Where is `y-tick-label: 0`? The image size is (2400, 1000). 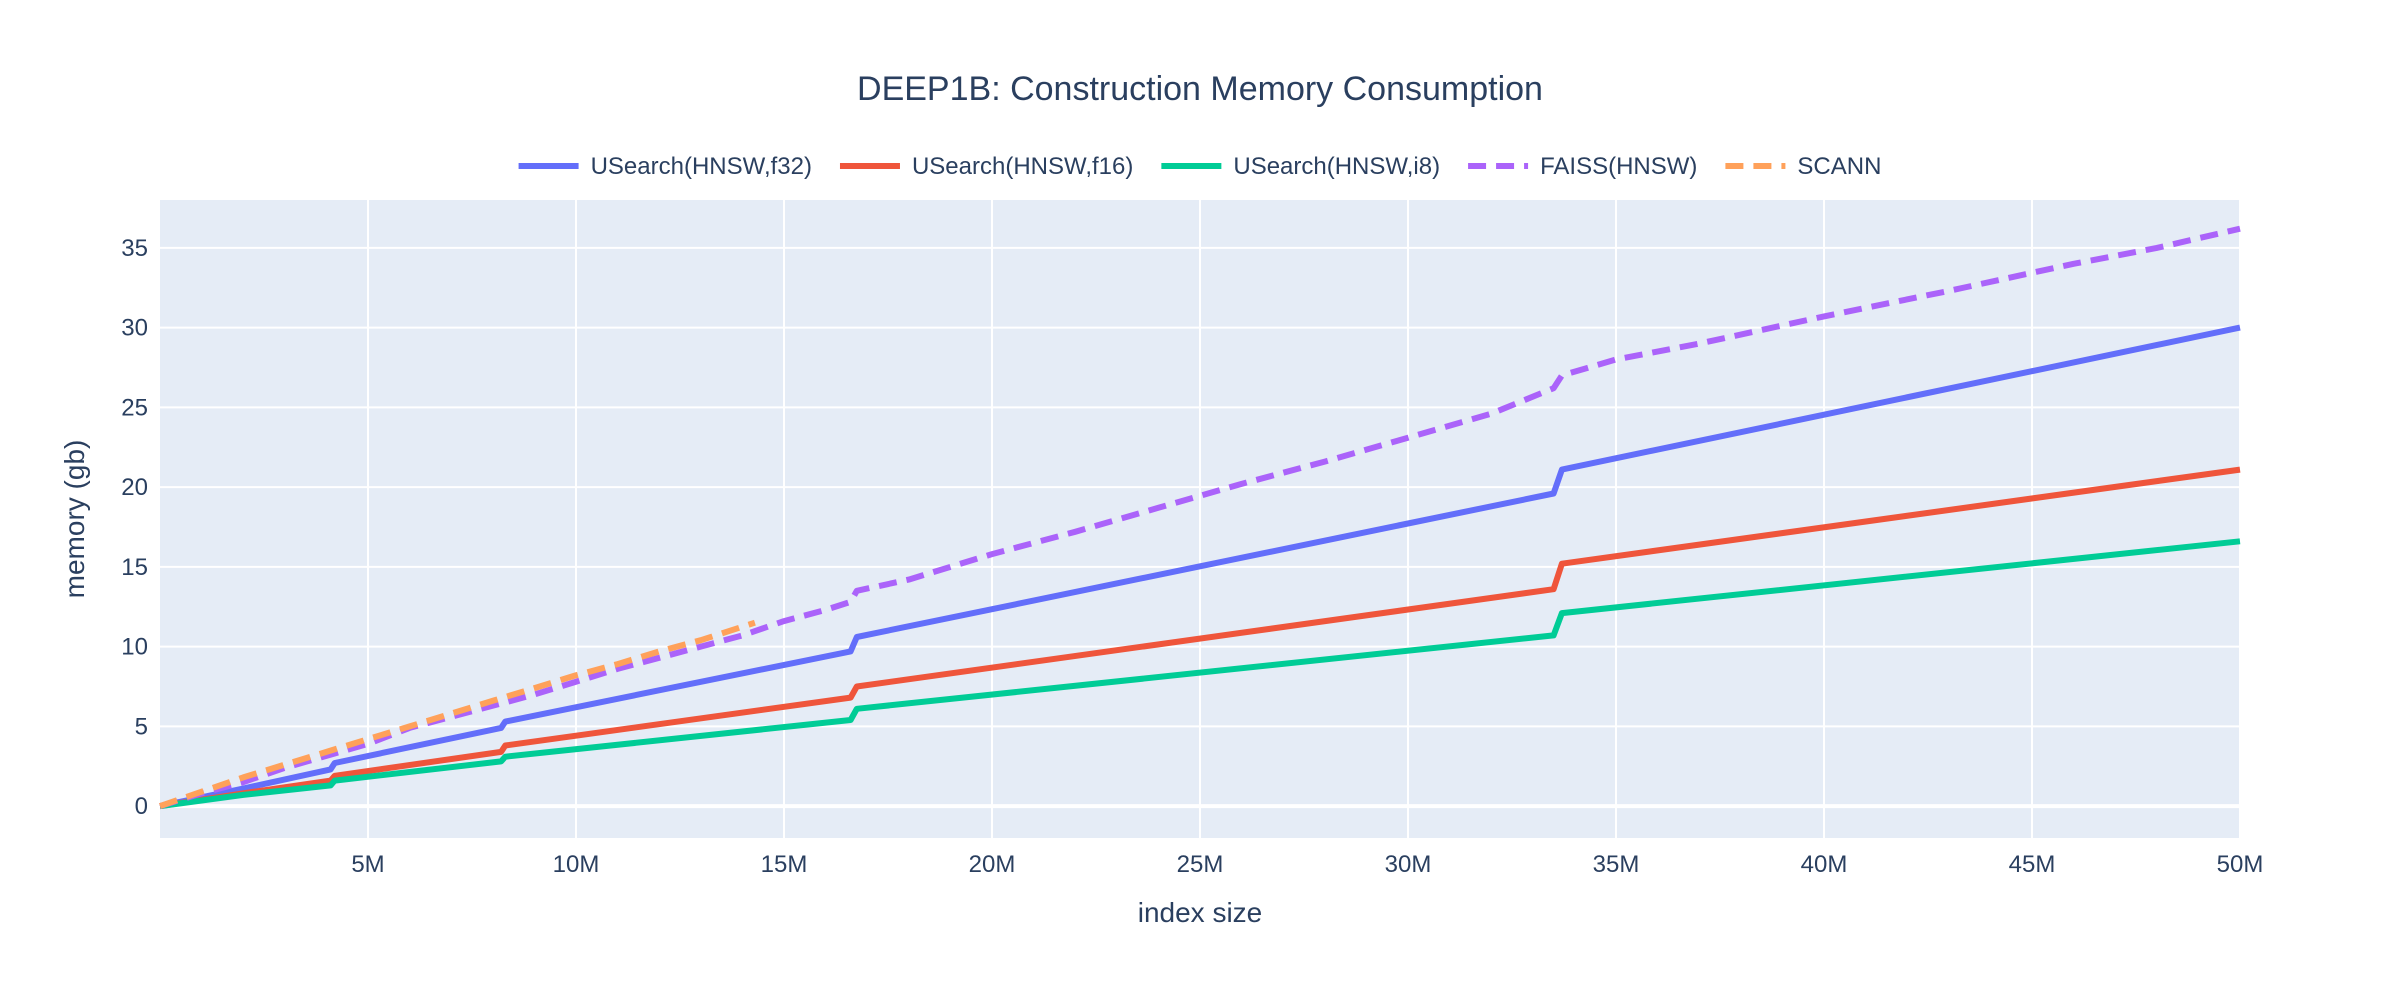
y-tick-label: 0 is located at coordinates (141, 806).